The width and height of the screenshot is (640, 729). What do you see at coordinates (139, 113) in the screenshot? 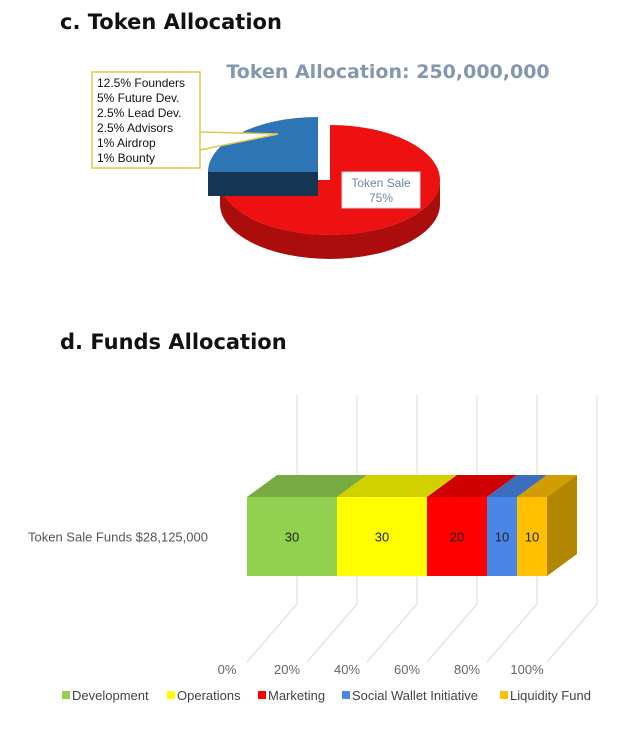
I see `other-callout-line: 2.5% Lead Dev.` at bounding box center [139, 113].